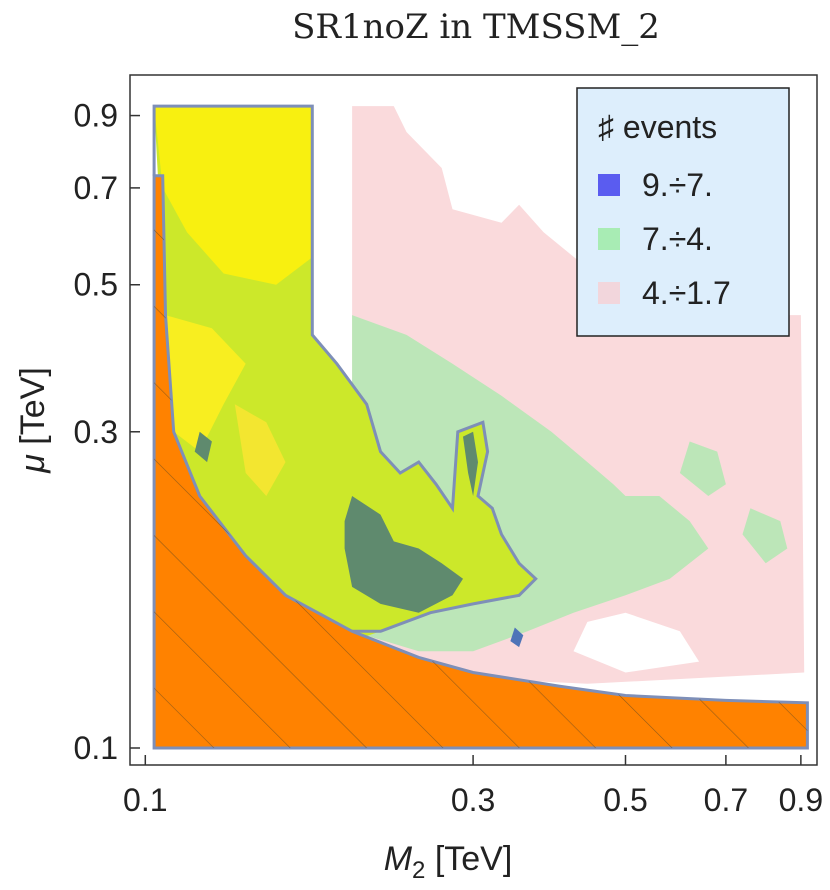  Describe the element at coordinates (205, 383) in the screenshot. I see `region-yellow-left` at that location.